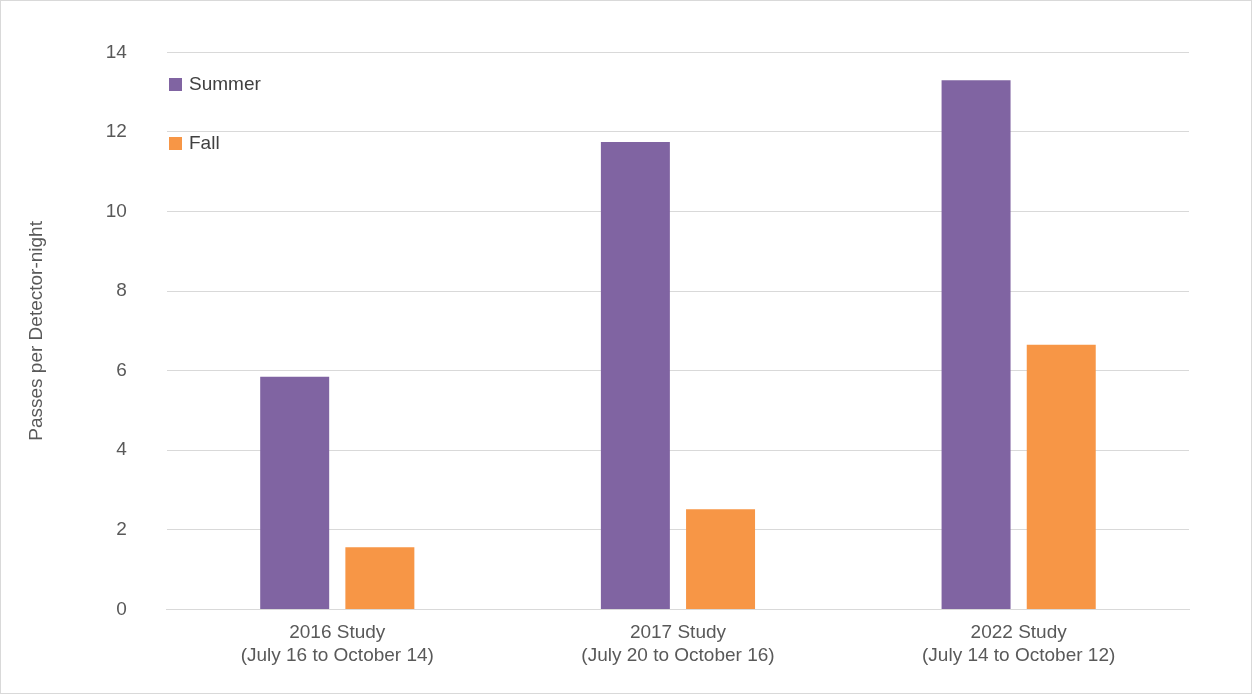  Describe the element at coordinates (121, 290) in the screenshot. I see `y-tick-label: 8` at that location.